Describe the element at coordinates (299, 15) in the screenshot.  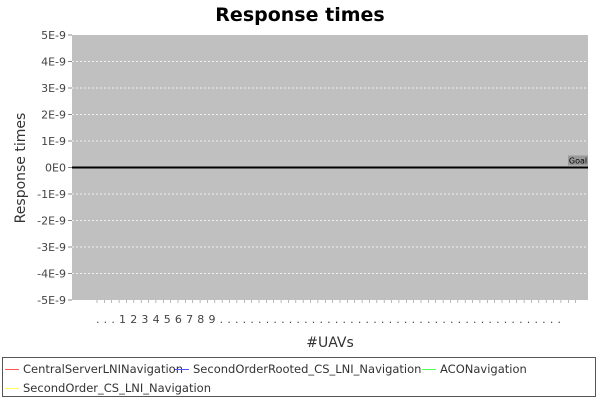
I see `chart-title: Response times` at that location.